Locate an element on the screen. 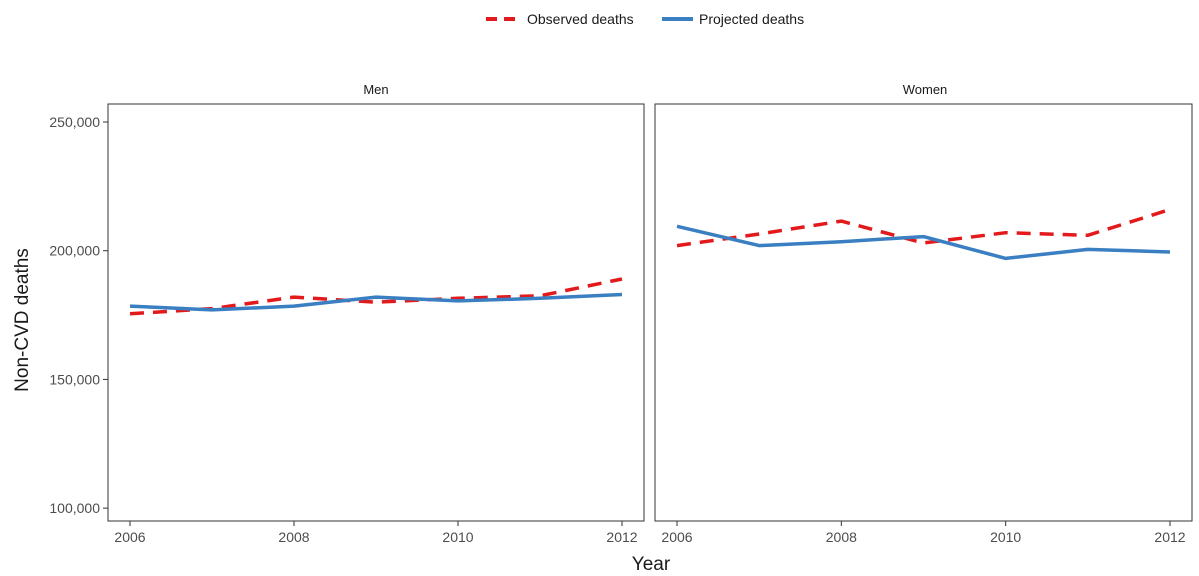 This screenshot has width=1199, height=576. y-tick-label: 150,000 is located at coordinates (74, 379).